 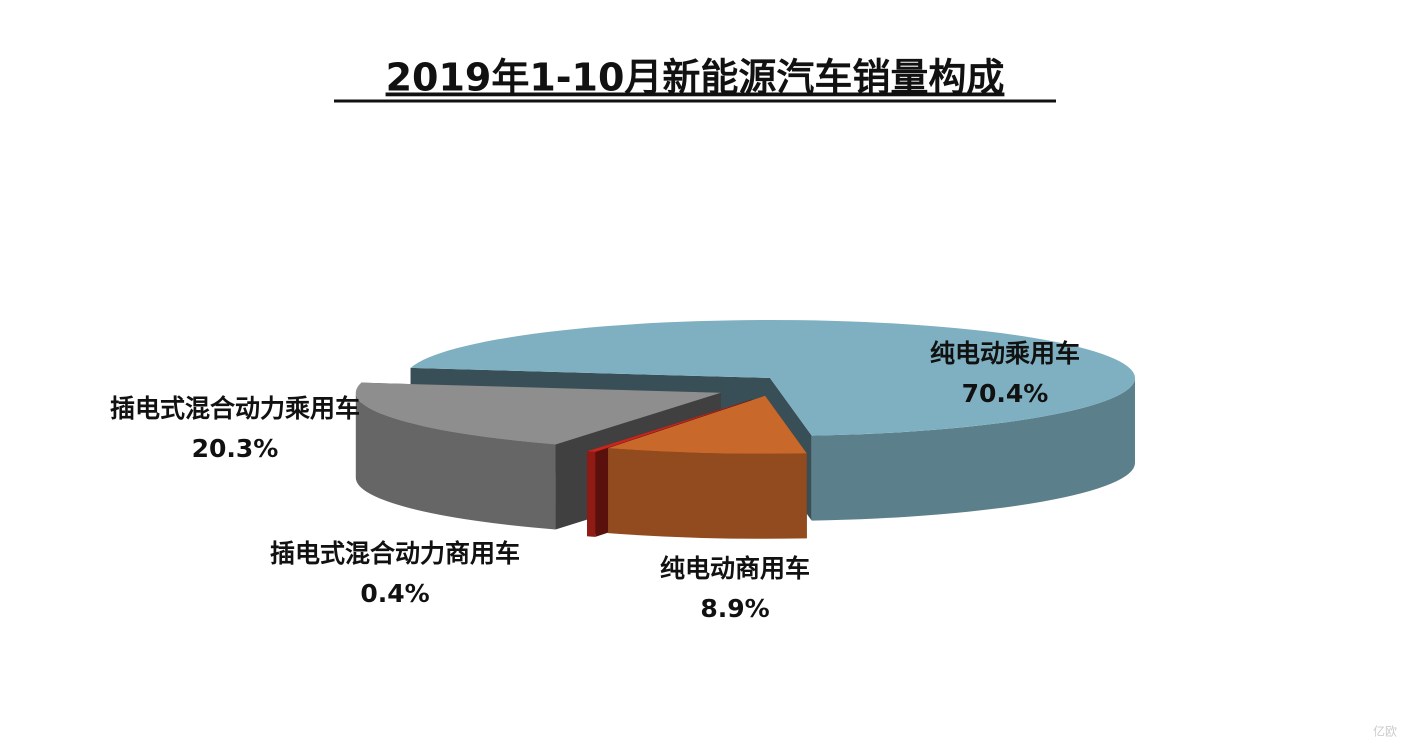 I want to click on slice-value-label: 70.4%, so click(x=1005, y=393).